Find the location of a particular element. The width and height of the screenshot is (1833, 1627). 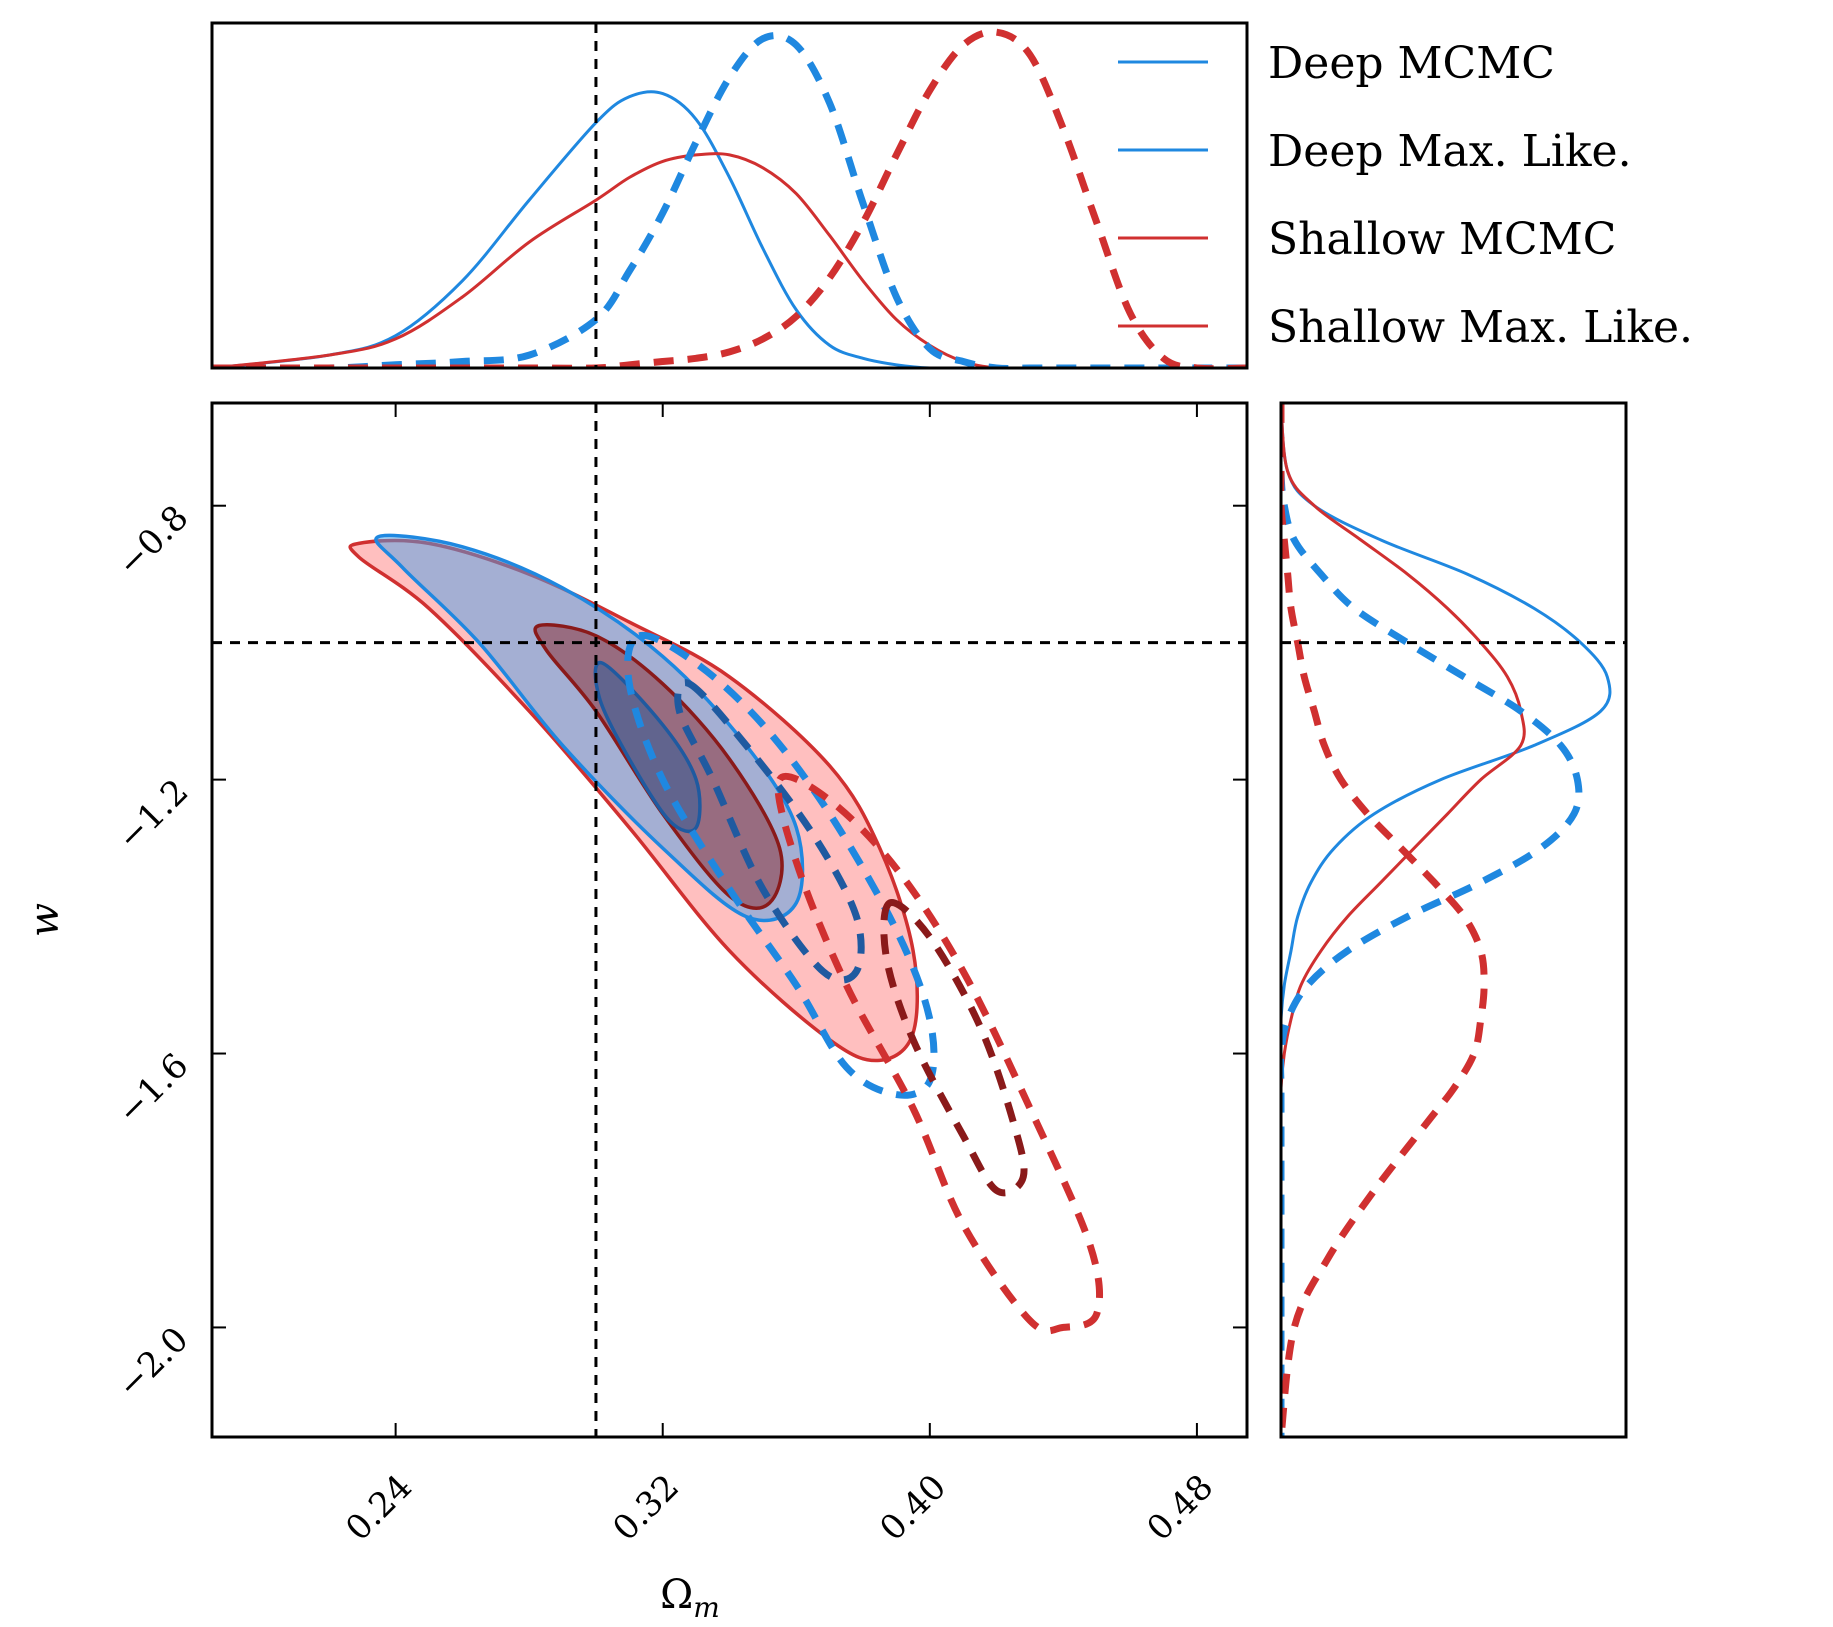

legend-label-deep-max-like: Deep Max. Like. is located at coordinates (1450, 151).